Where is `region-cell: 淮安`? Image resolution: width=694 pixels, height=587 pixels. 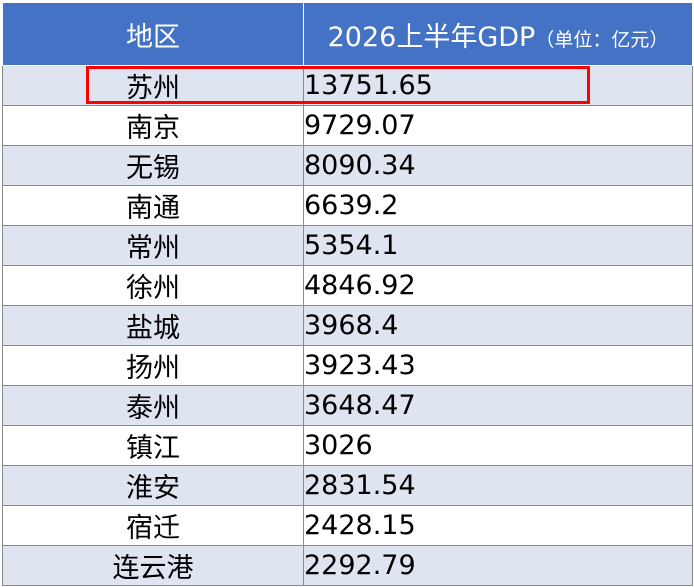 region-cell: 淮安 is located at coordinates (153, 485).